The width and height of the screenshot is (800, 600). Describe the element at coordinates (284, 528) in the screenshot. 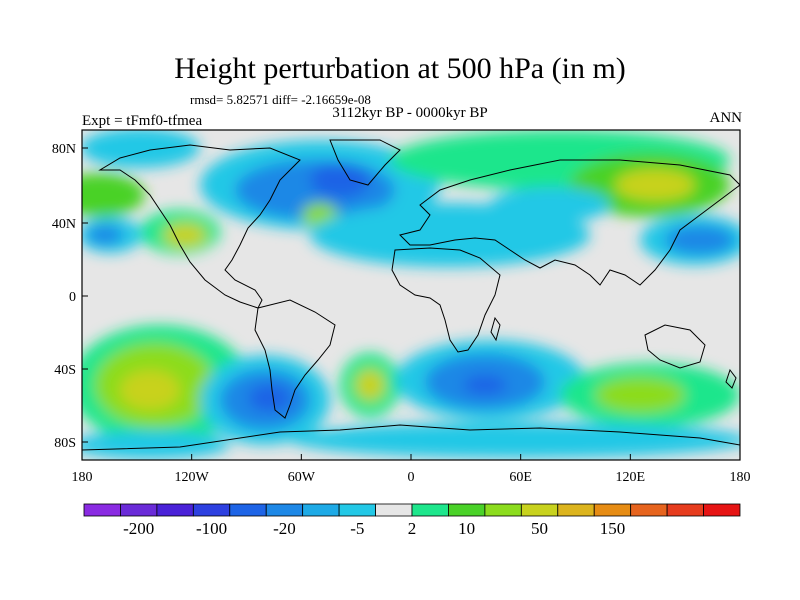

I see `colorbar-label: -20` at that location.